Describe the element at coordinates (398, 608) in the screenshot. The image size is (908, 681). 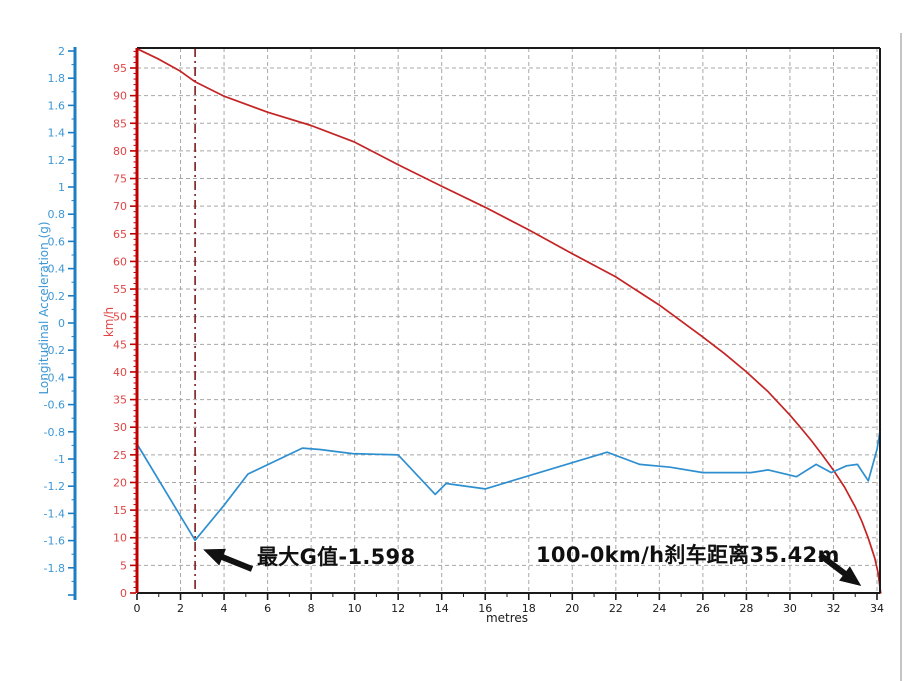
I see `x-tick-label: 12` at that location.